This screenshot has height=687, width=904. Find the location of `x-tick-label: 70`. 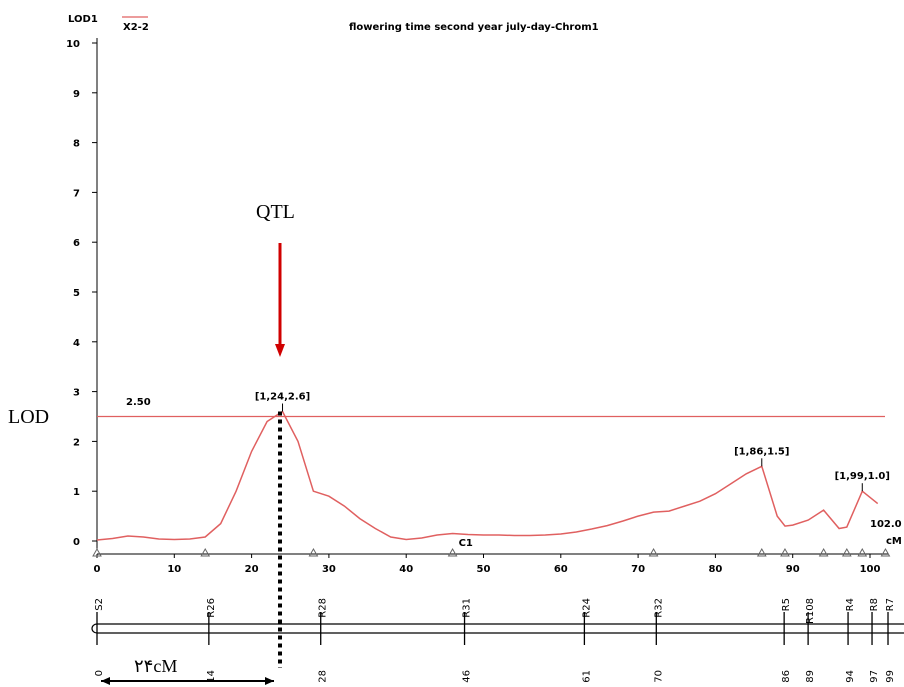

x-tick-label: 70 is located at coordinates (638, 569).